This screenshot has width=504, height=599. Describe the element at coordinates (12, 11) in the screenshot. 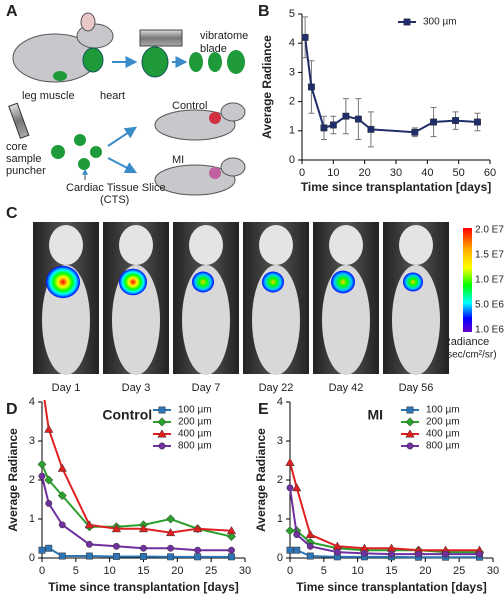

I see `panel-label: A` at that location.